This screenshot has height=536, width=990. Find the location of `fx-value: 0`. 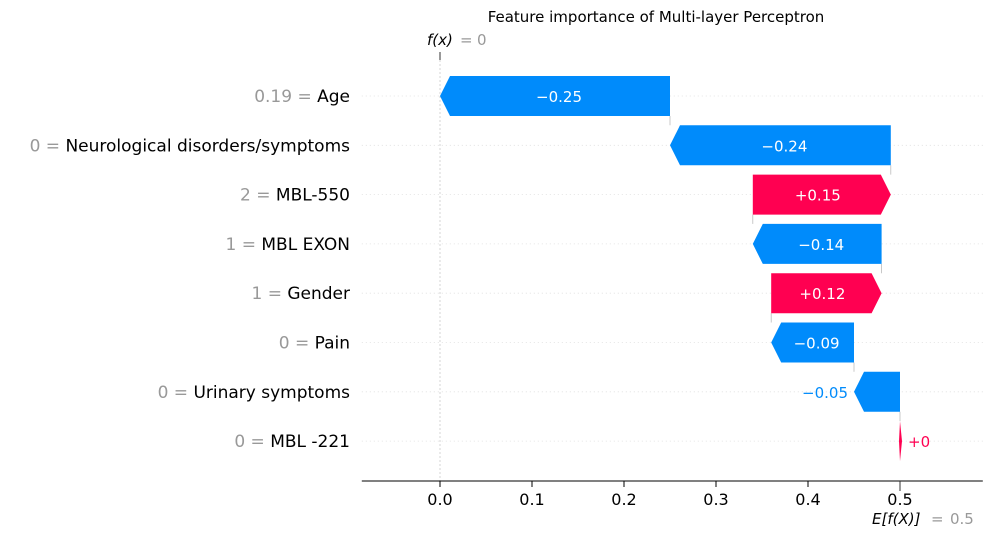

fx-value: 0 is located at coordinates (482, 40).